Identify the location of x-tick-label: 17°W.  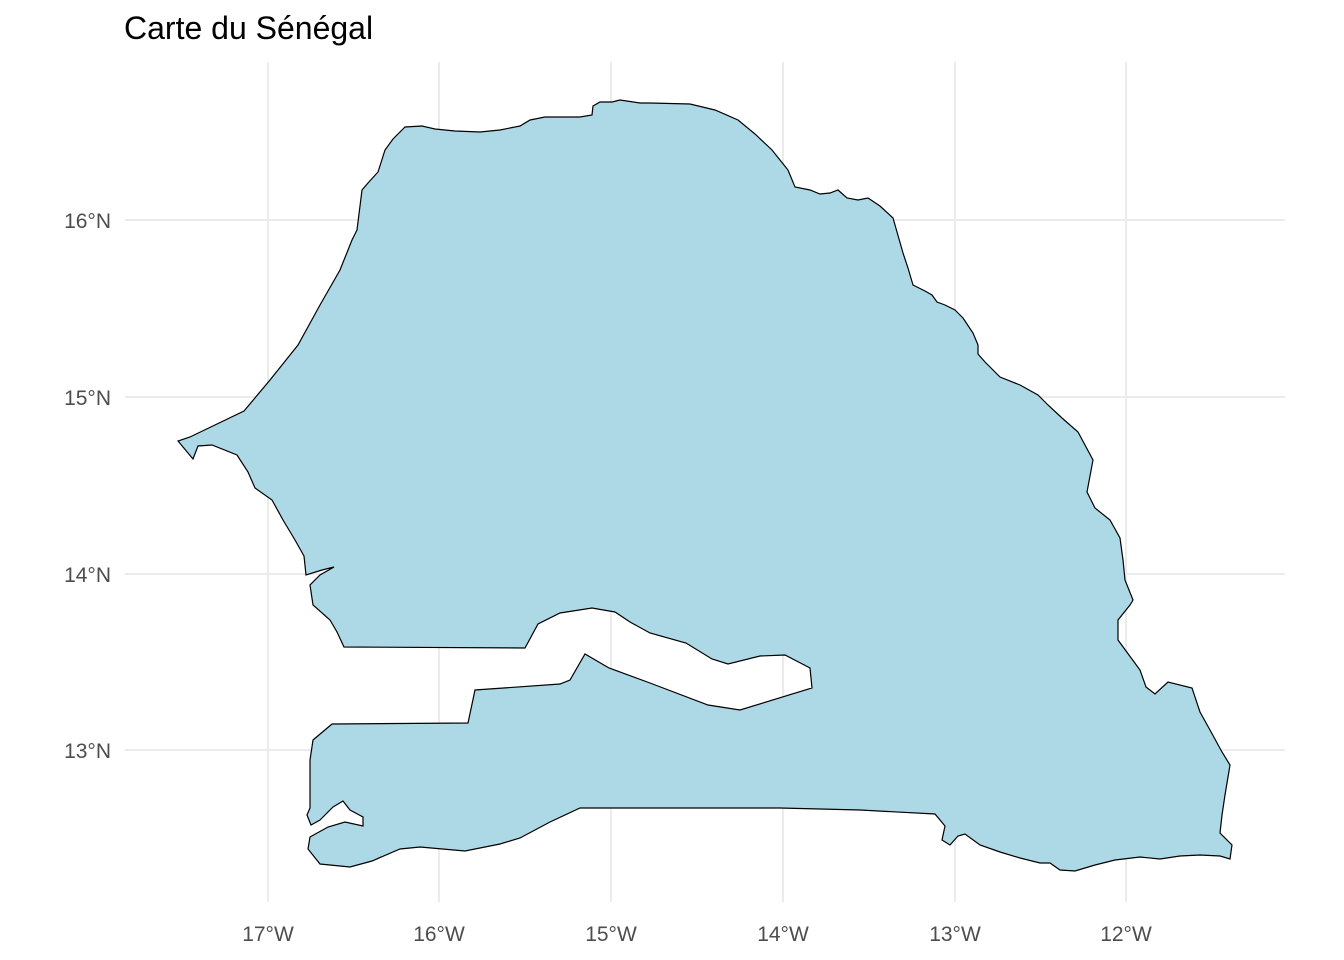
(268, 934).